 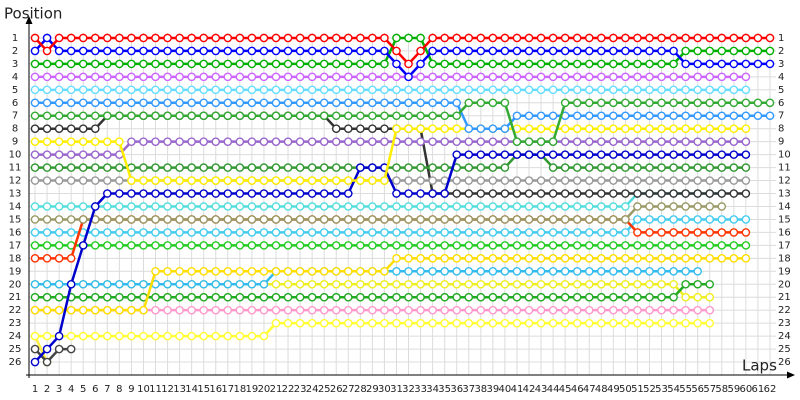 I want to click on x-tick-label: 33, so click(x=420, y=389).